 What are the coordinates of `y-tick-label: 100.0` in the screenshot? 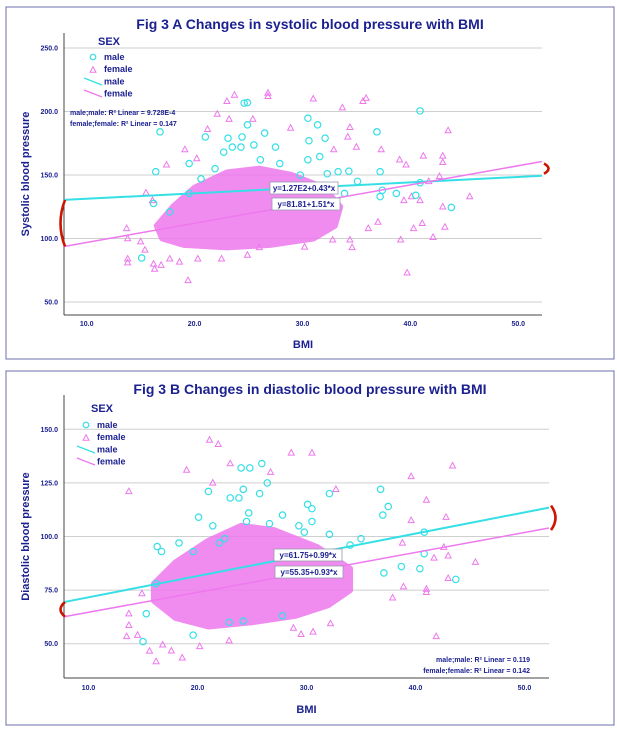 It's located at (49, 537).